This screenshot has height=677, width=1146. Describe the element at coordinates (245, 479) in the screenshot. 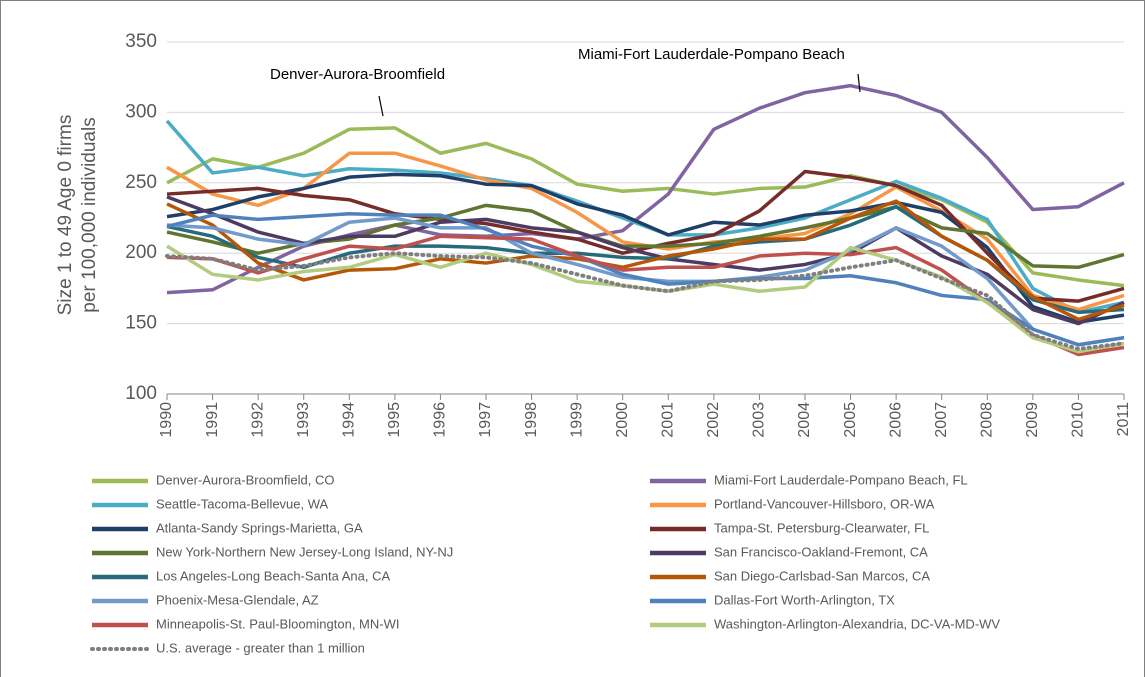

I see `legend-label: Denver-Aurora-Broomfield, CO` at that location.